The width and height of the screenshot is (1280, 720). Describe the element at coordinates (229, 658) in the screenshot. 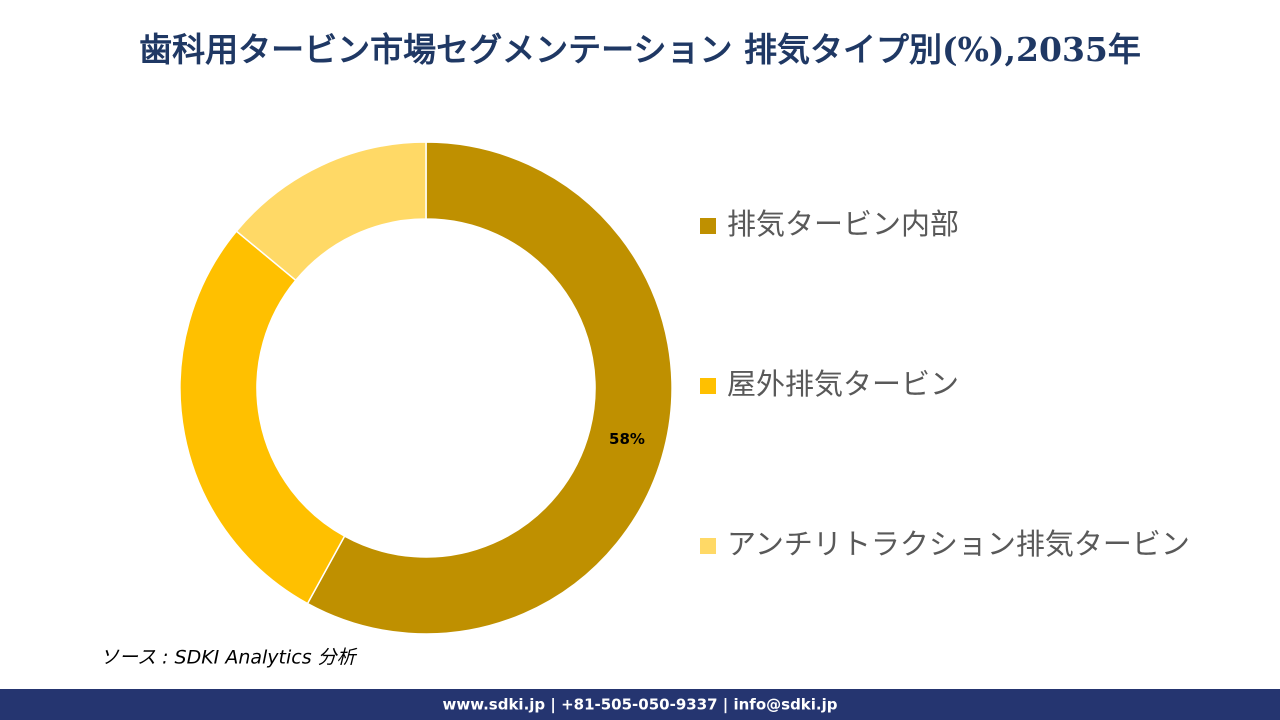

I see `source-note: ソース : SDKI Analytics 分析` at that location.